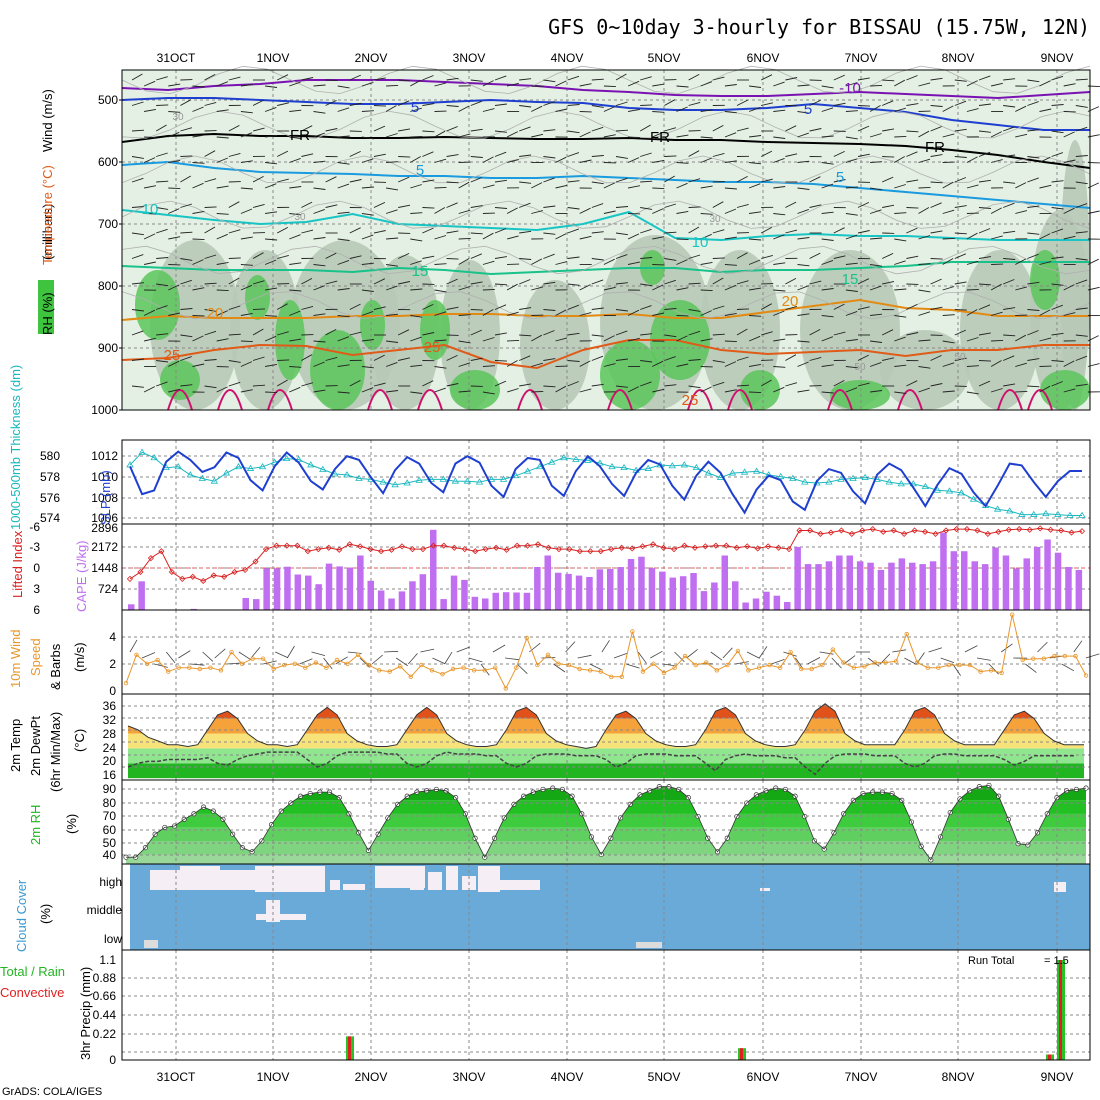  What do you see at coordinates (606, 89) in the screenshot?
I see `temperature-contour` at bounding box center [606, 89].